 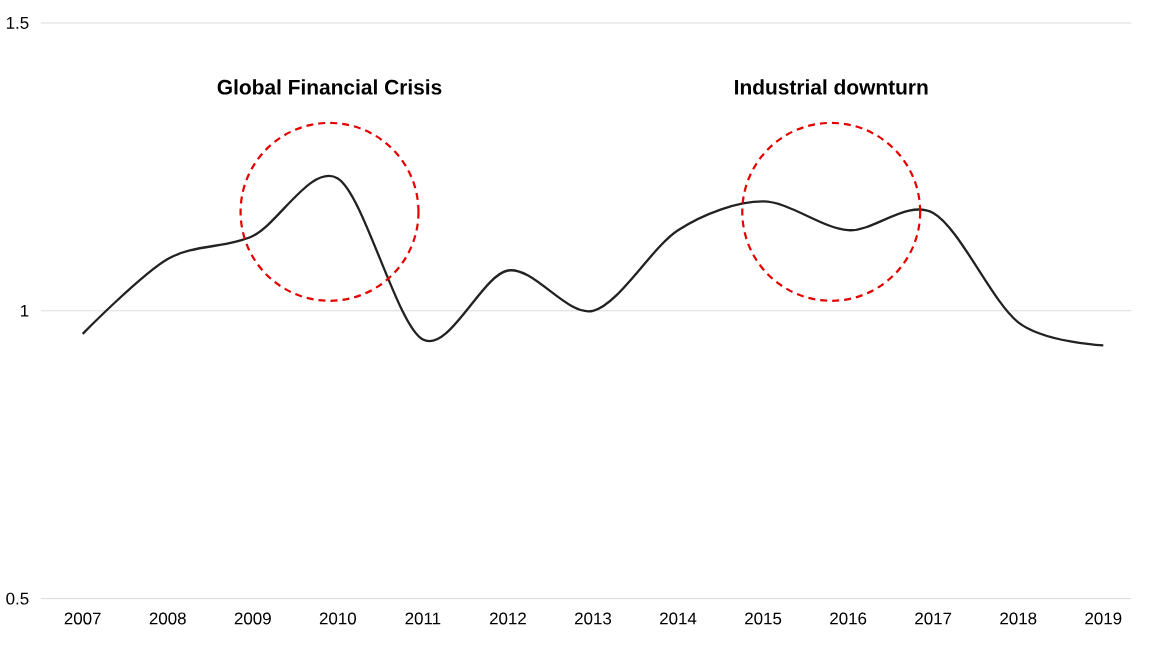 What do you see at coordinates (17, 23) in the screenshot?
I see `y-tick-label: 1.5` at bounding box center [17, 23].